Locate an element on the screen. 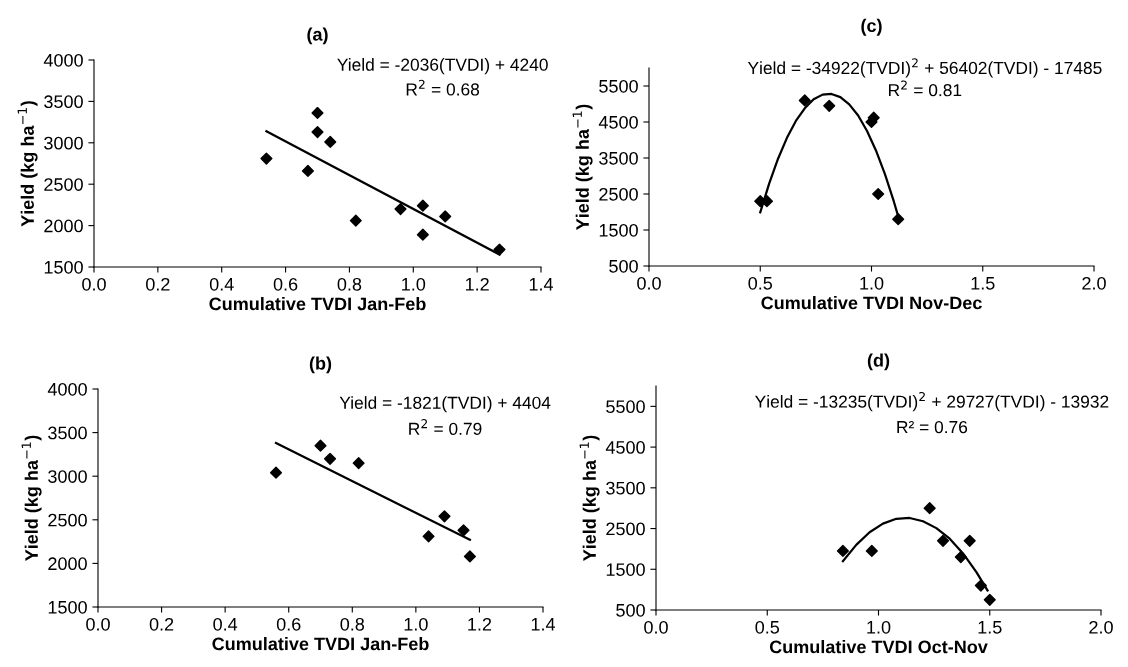 Image resolution: width=1128 pixels, height=667 pixels. annotation: R$^{2}$ = 0.79 is located at coordinates (445, 427).